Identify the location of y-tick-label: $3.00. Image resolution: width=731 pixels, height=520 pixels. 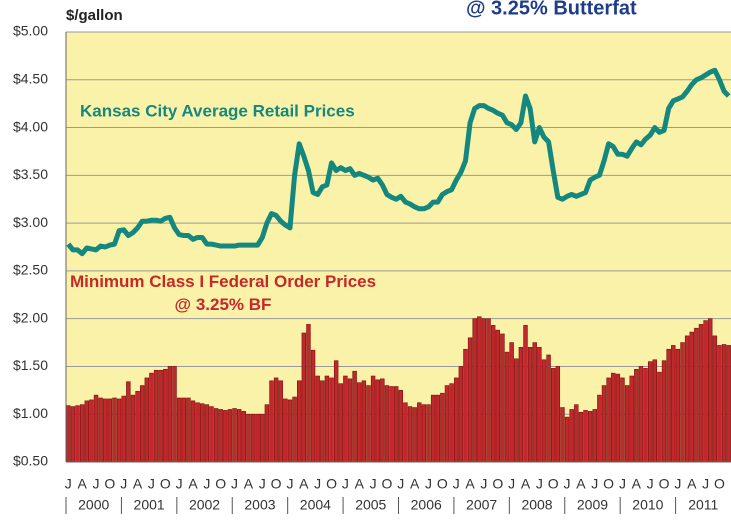
(30, 222).